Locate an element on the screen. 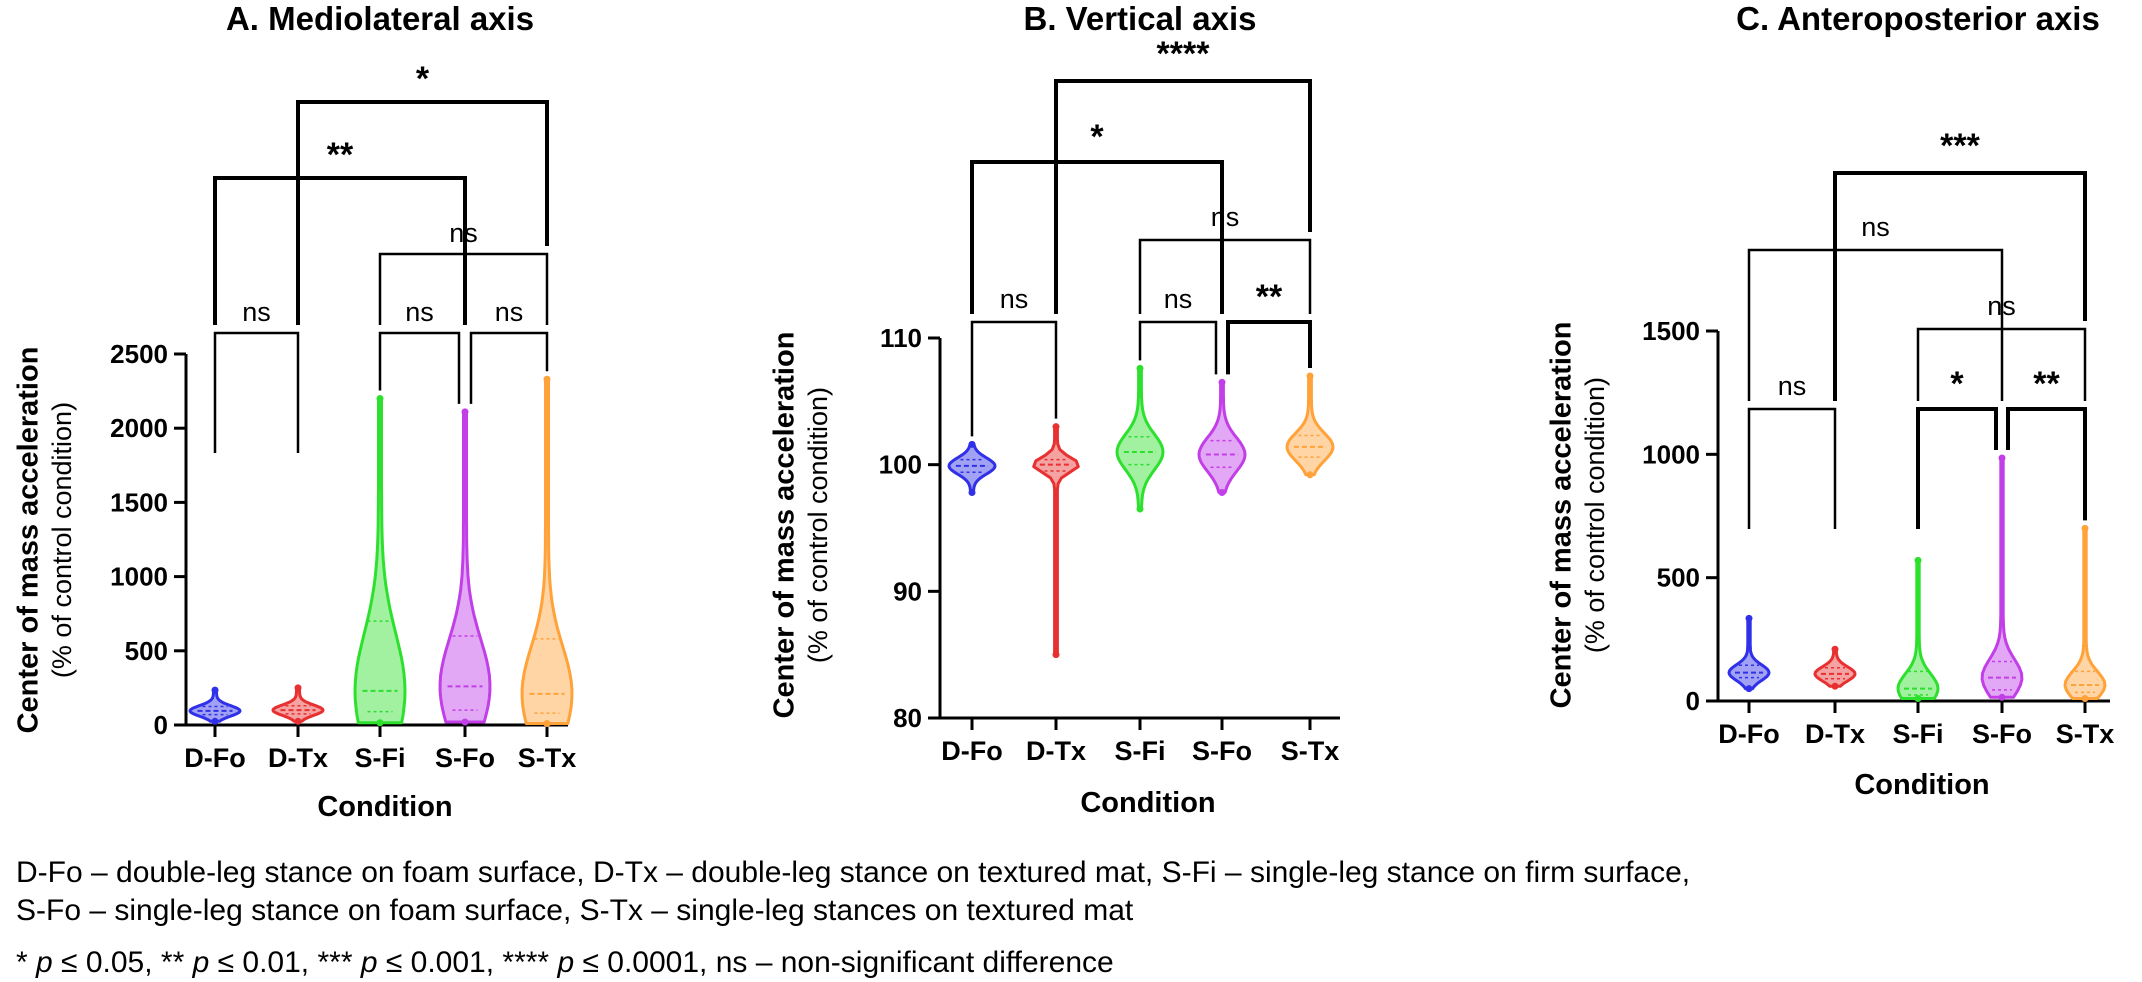 This screenshot has width=2142, height=982. y-tick-label: 2500 is located at coordinates (139, 354).